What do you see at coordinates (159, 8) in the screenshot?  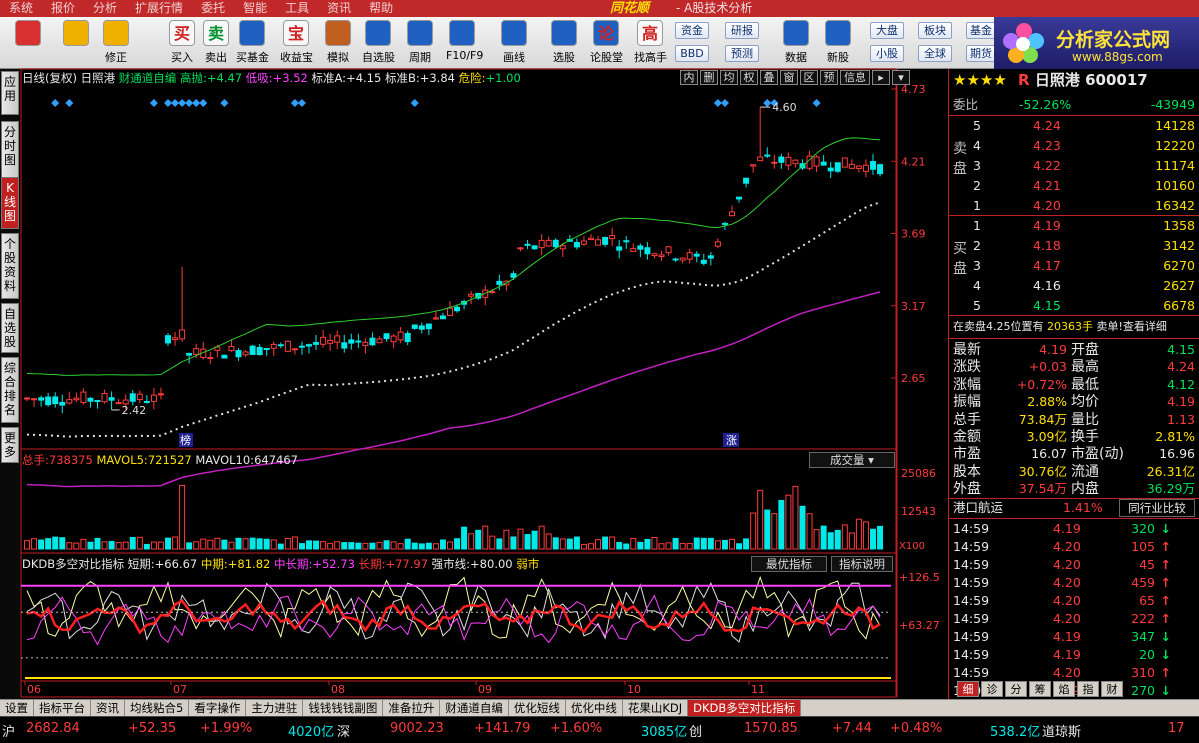 I see `menu-ext-quote: 扩展行情` at bounding box center [159, 8].